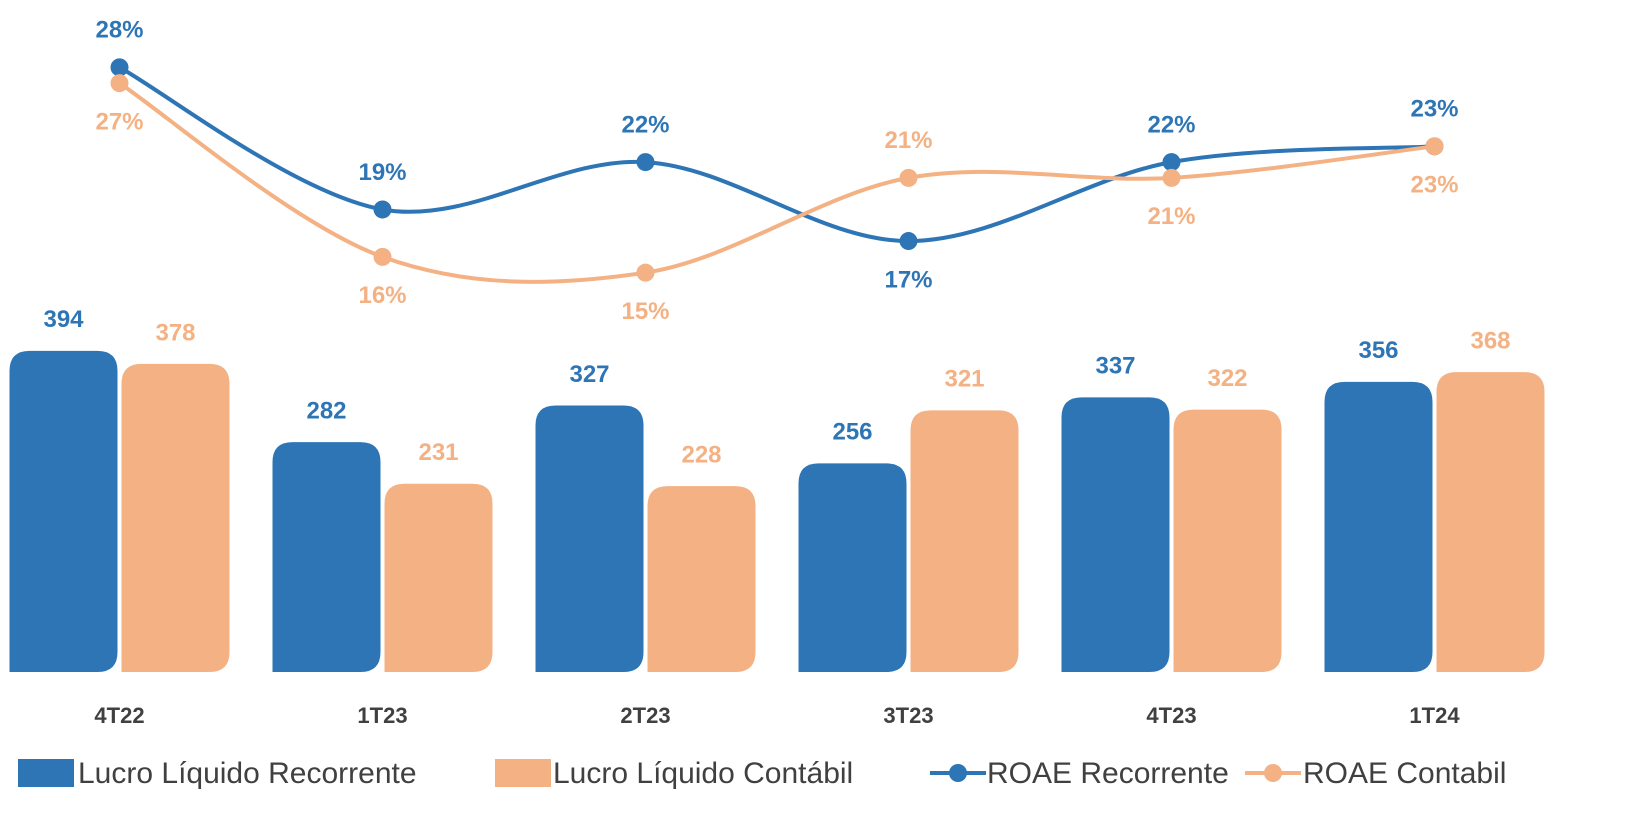  Describe the element at coordinates (438, 452) in the screenshot. I see `data-label: 231` at that location.